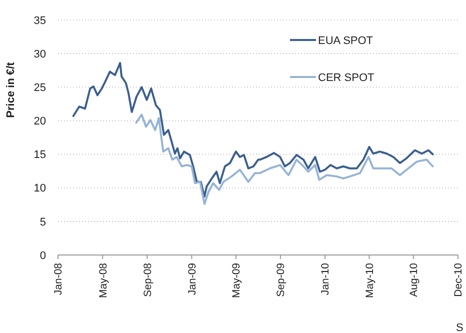  What do you see at coordinates (458, 279) in the screenshot?
I see `x-tick-label: Dec-10` at bounding box center [458, 279].